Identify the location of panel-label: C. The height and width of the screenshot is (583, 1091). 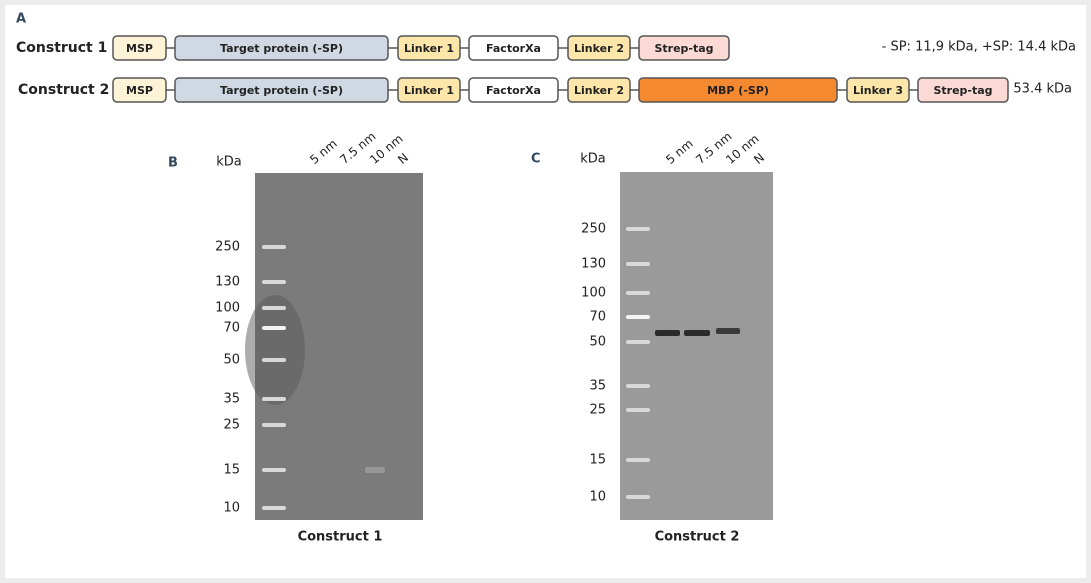
(536, 159).